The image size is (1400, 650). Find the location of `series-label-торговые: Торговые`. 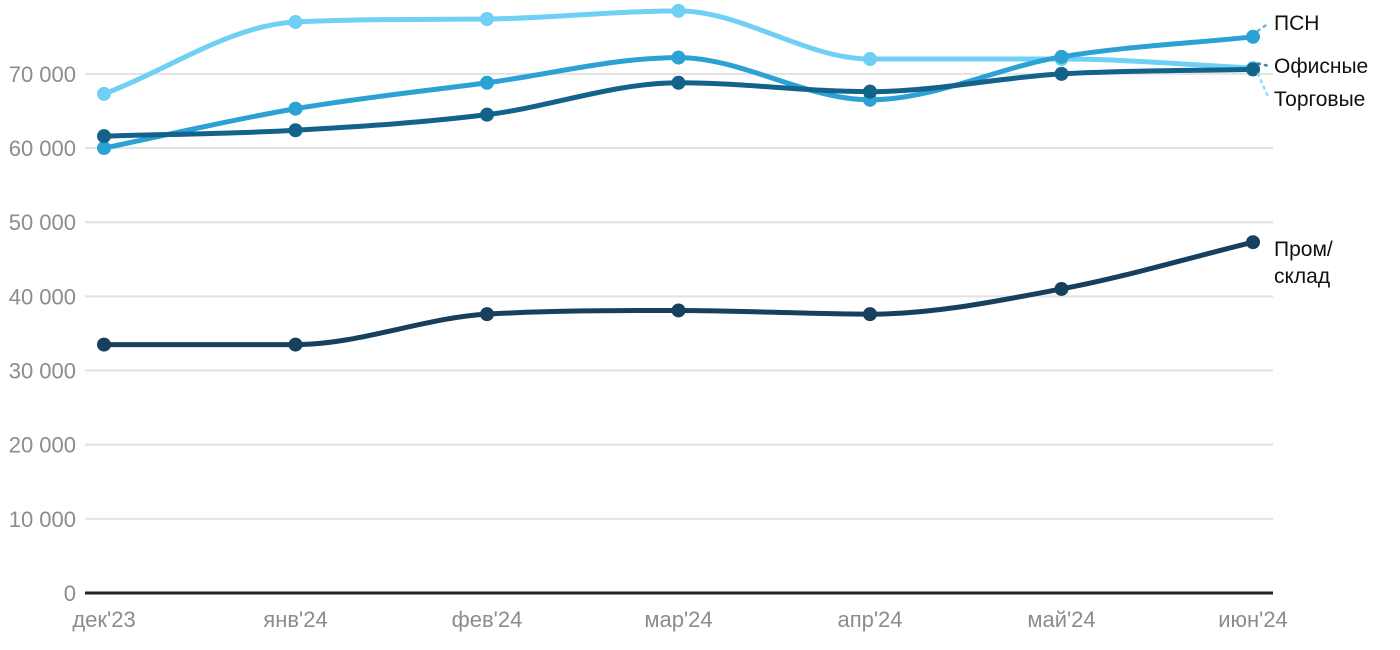

series-label-торговые: Торговые is located at coordinates (1319, 99).